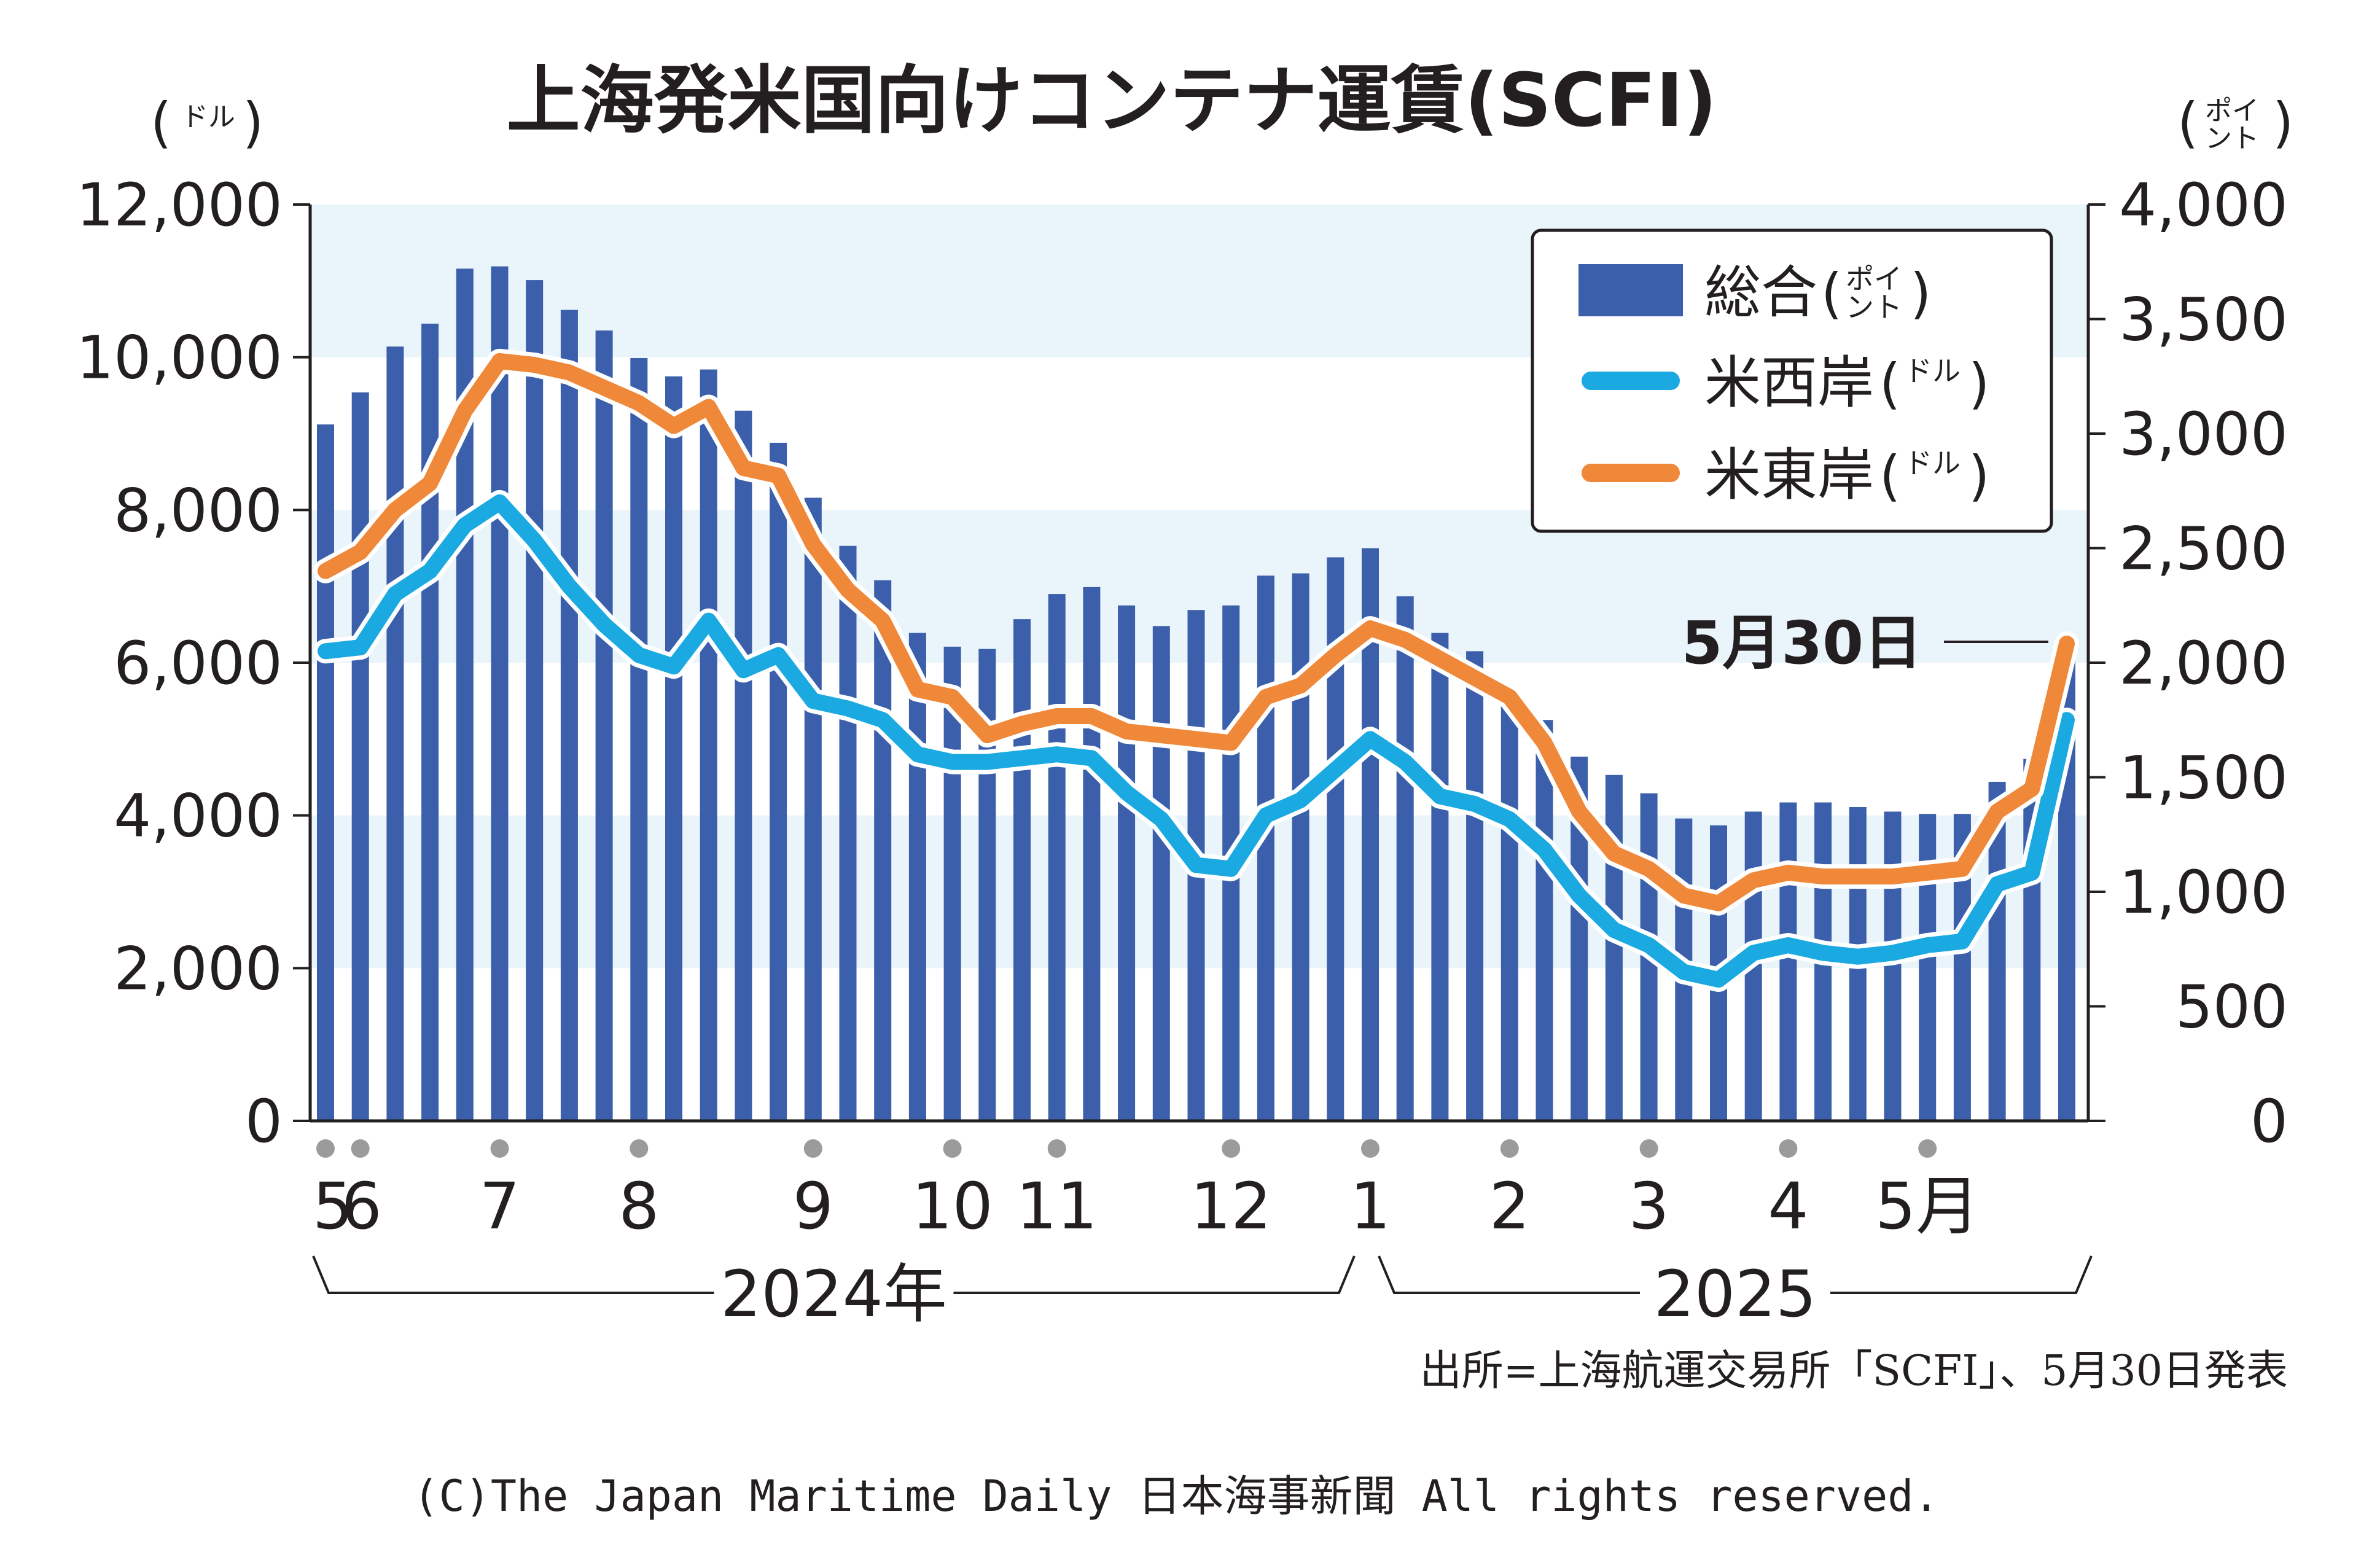 This screenshot has height=1568, width=2353. I want to click on legend-west-paren-close: ), so click(1979, 383).